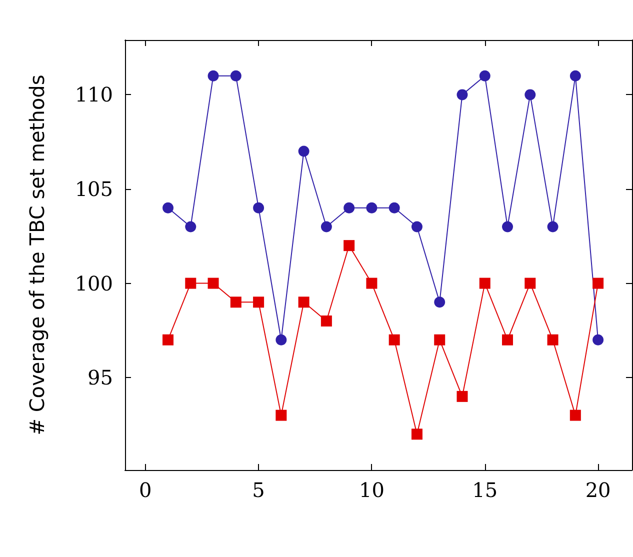  I want to click on y-tick-label: 95, so click(100, 378).